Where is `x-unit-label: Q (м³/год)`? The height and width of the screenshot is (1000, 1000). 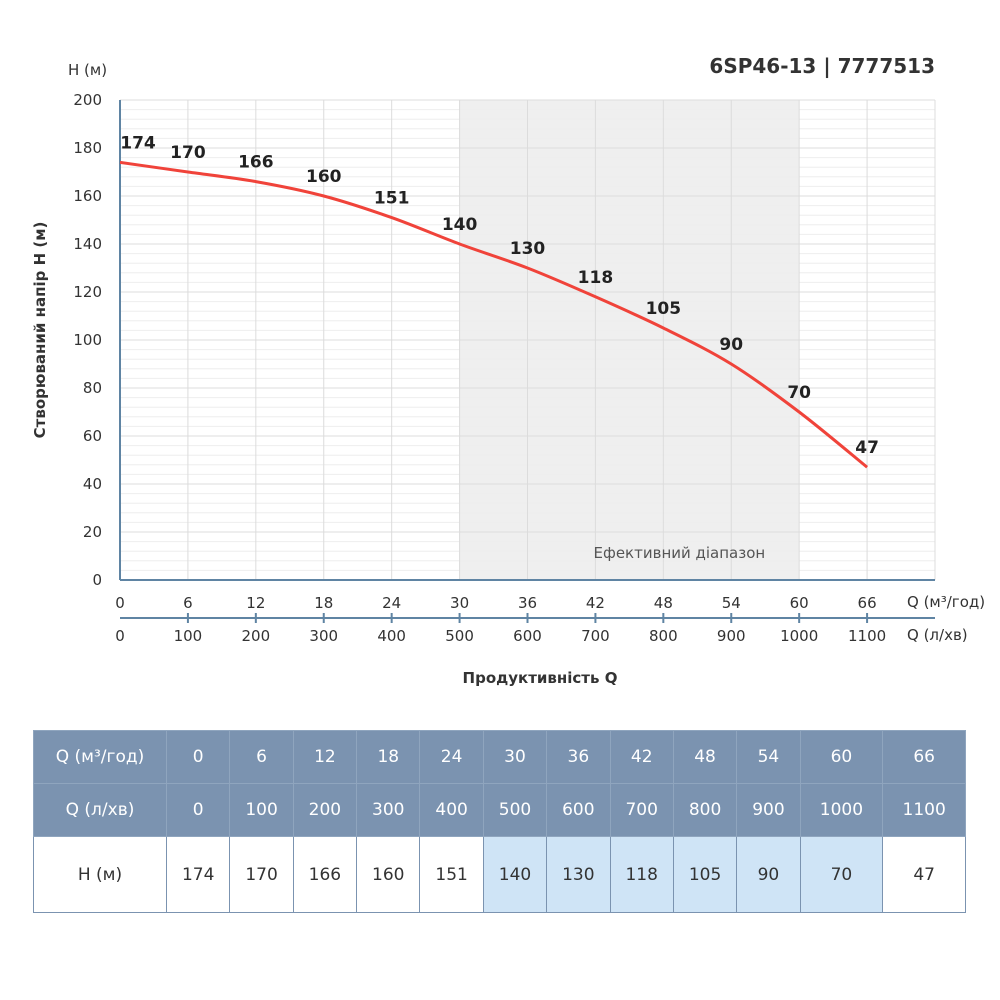 x-unit-label: Q (м³/год) is located at coordinates (946, 602).